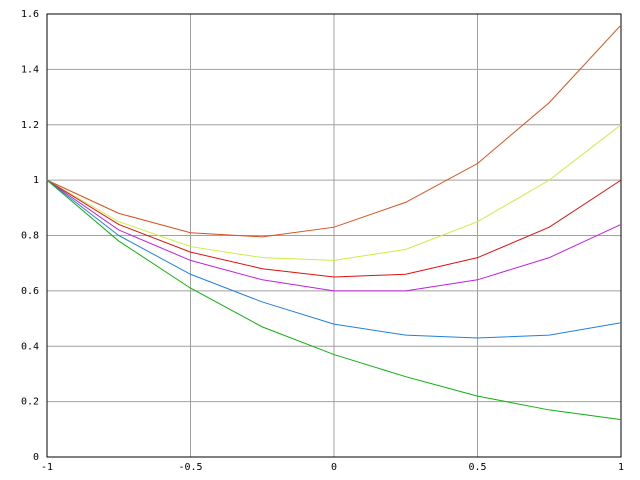 This screenshot has height=480, width=640. I want to click on y-tick-label: 1.4, so click(30, 69).